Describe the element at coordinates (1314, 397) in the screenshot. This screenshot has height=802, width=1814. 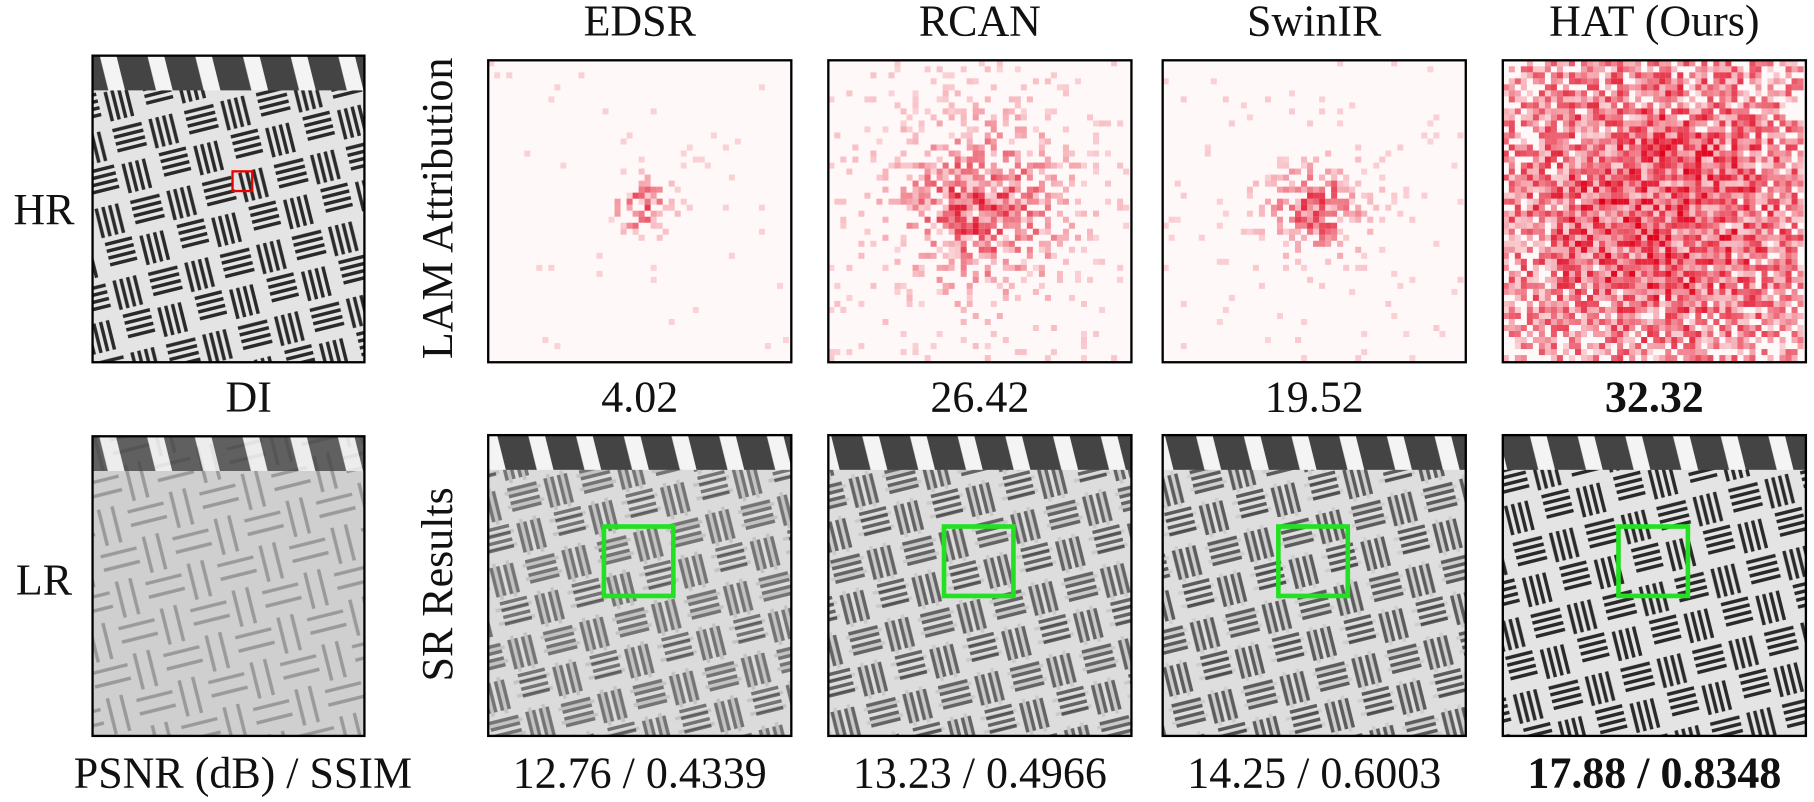
I see `di-value: 19.52` at that location.